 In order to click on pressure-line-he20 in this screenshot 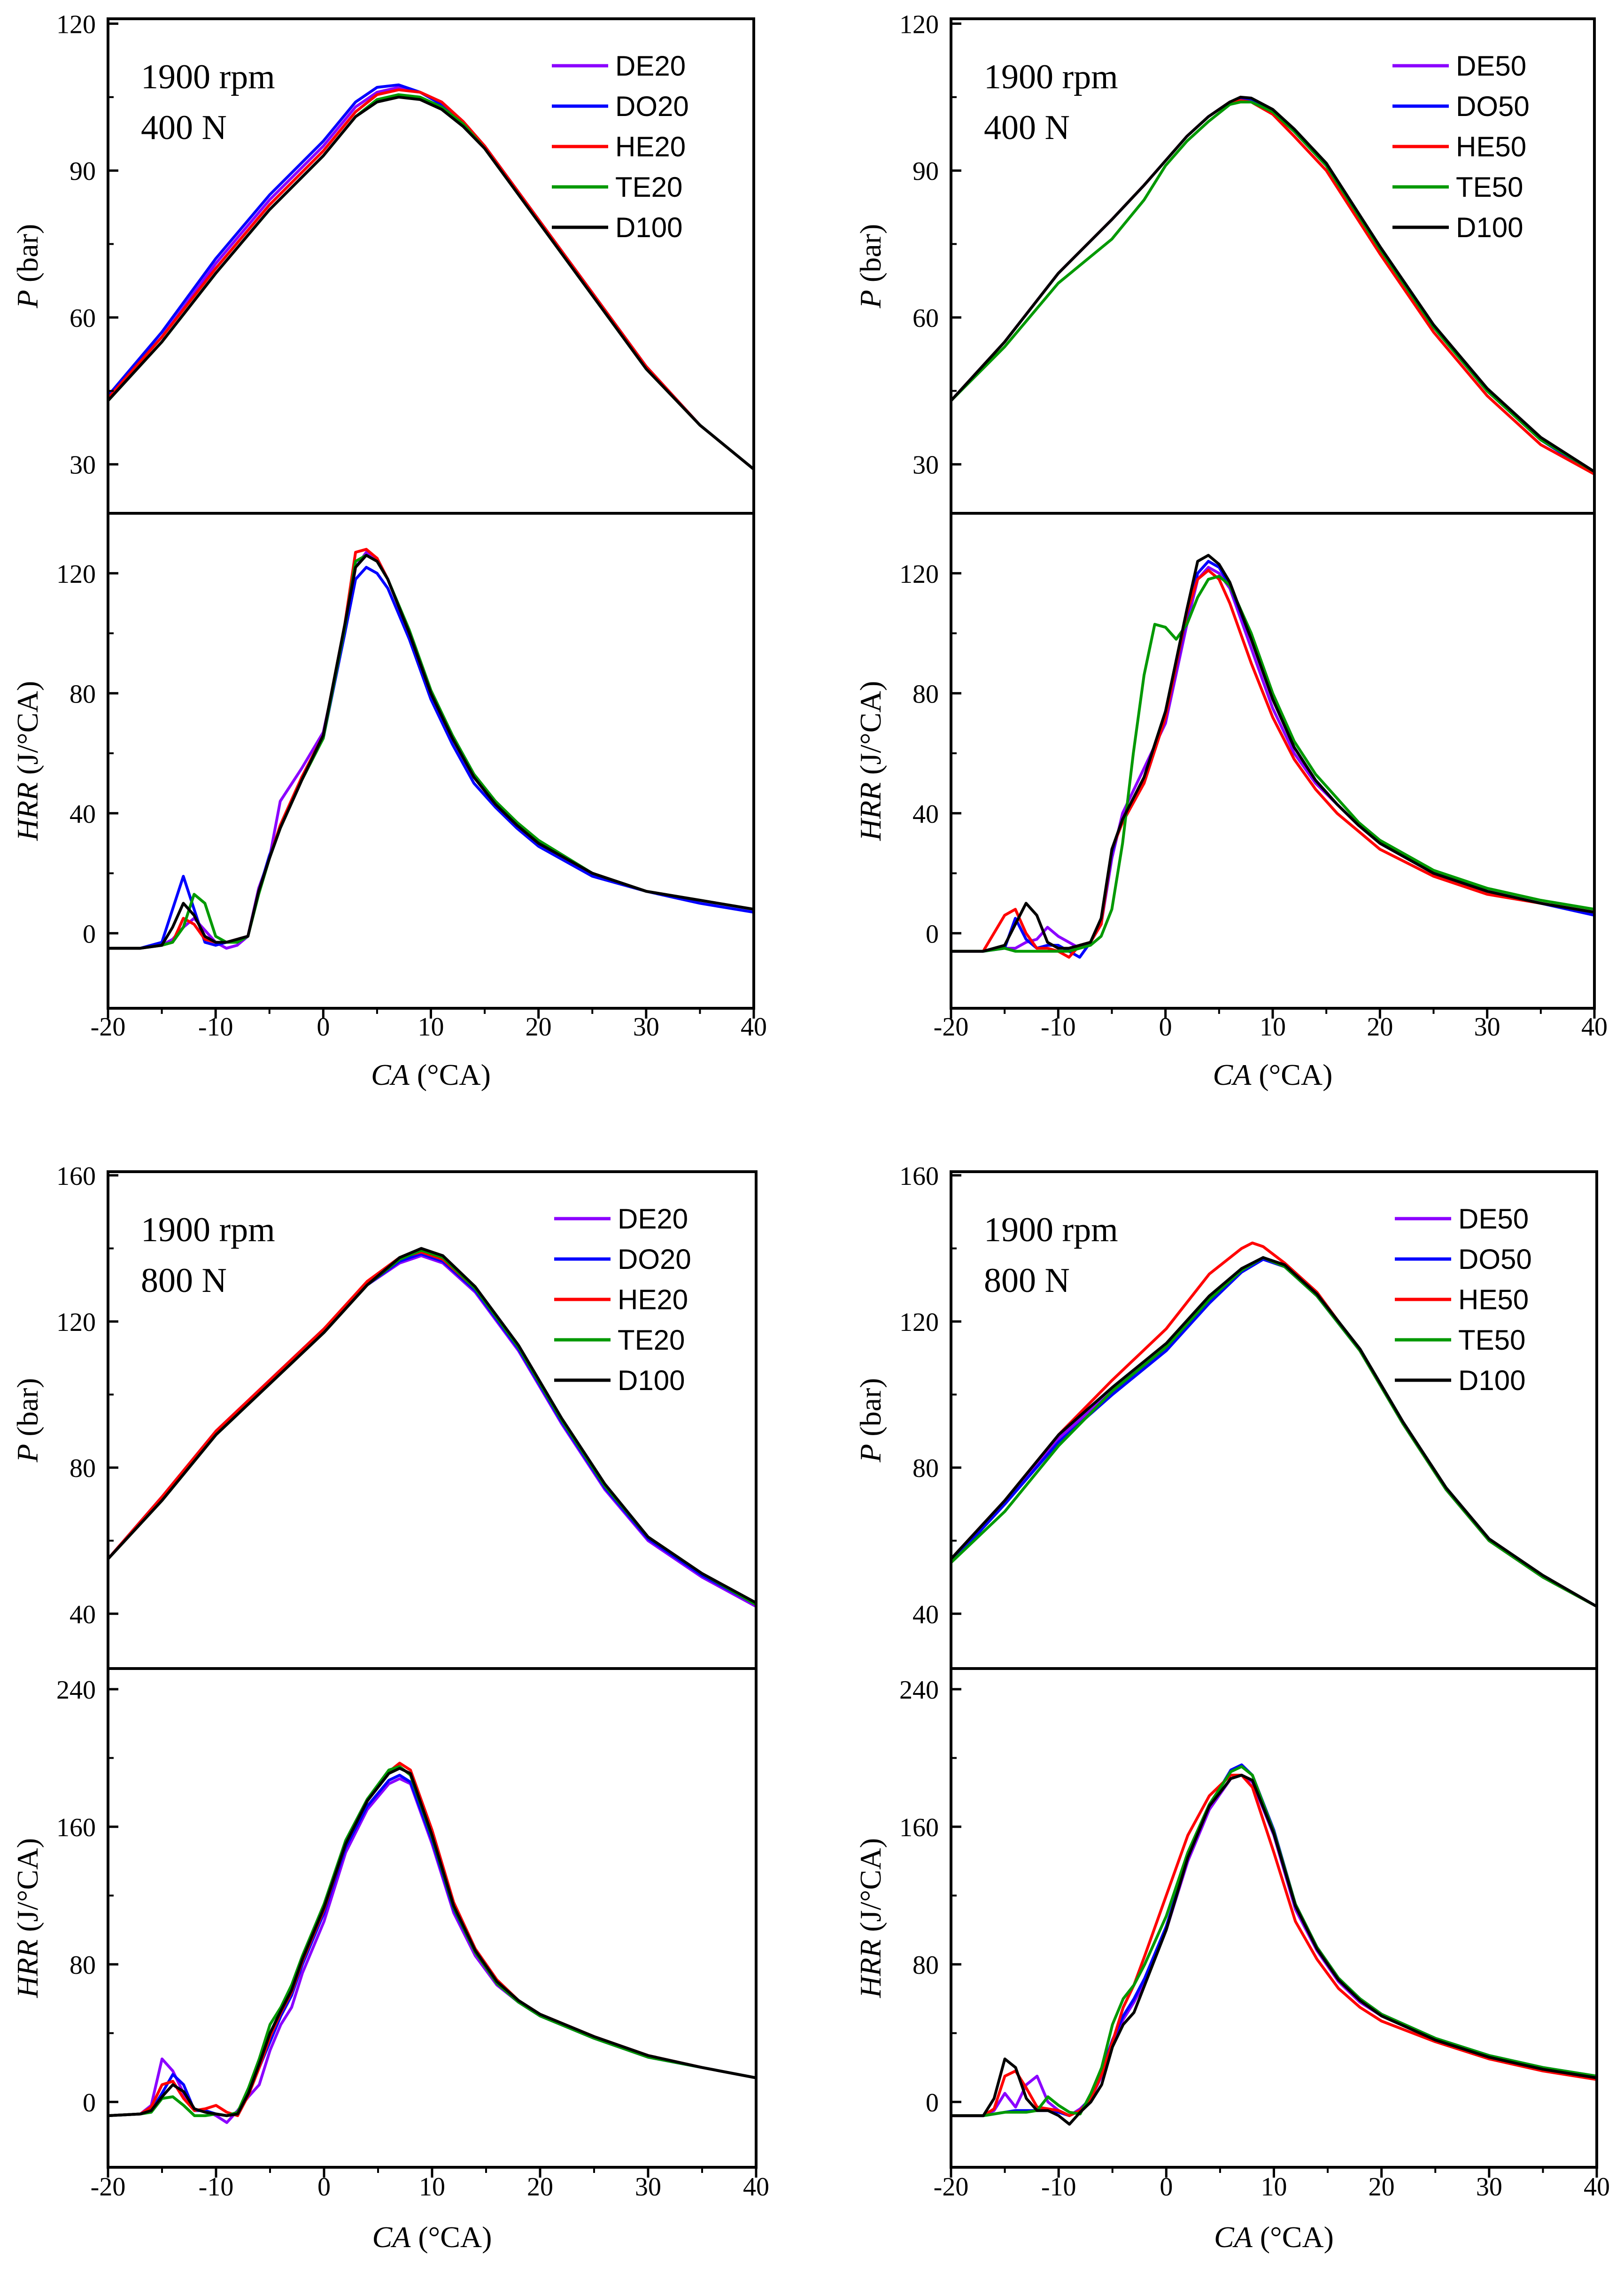, I will do `click(431, 279)`.